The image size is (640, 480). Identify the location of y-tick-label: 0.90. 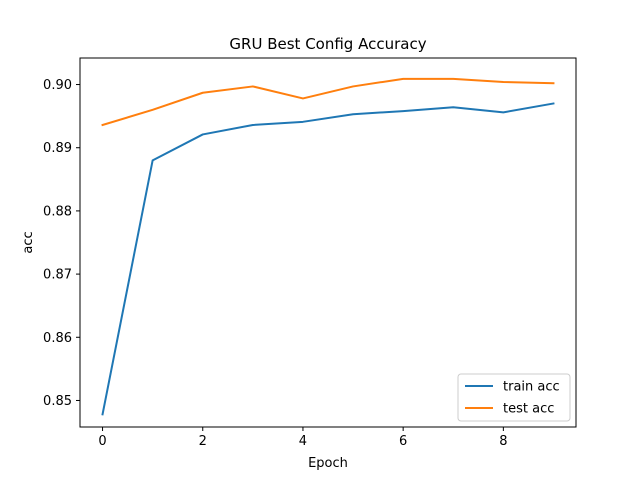
(57, 85).